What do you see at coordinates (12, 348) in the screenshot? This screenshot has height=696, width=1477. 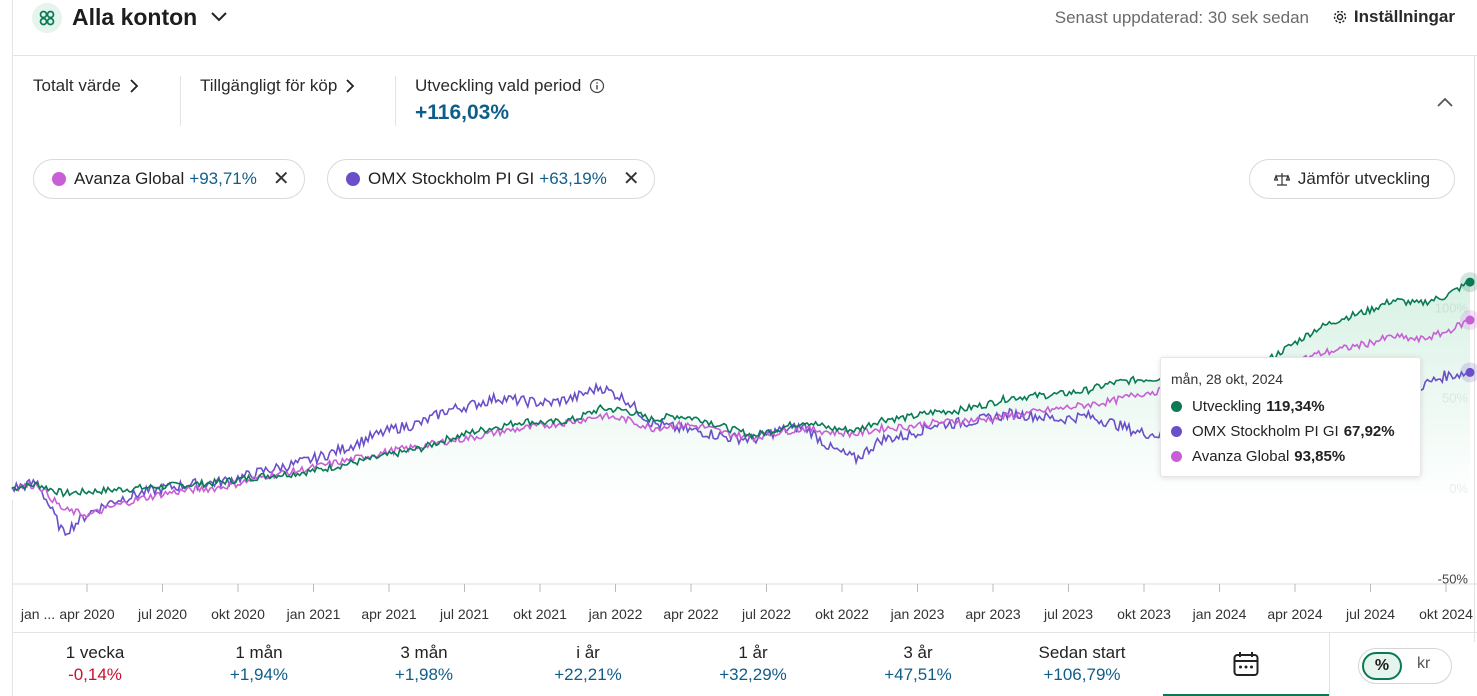 I see `left-border` at bounding box center [12, 348].